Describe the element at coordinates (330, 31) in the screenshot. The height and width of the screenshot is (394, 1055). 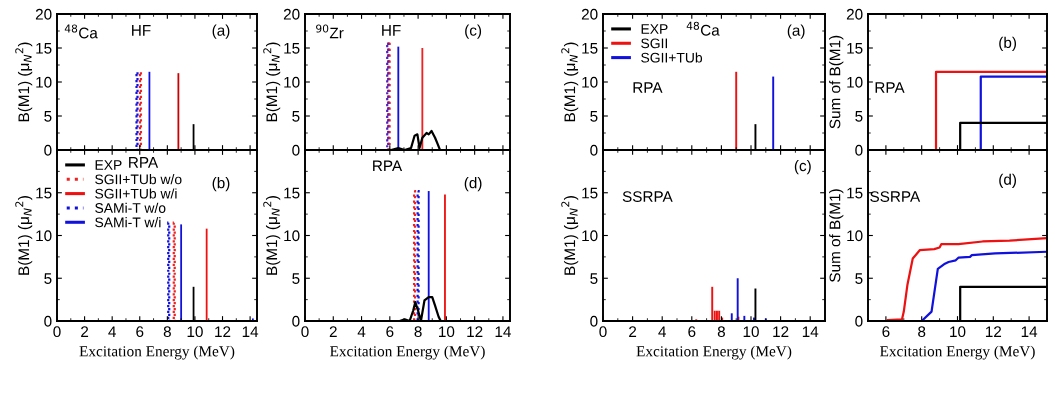
I see `annotation: $^{90}$Zr` at that location.